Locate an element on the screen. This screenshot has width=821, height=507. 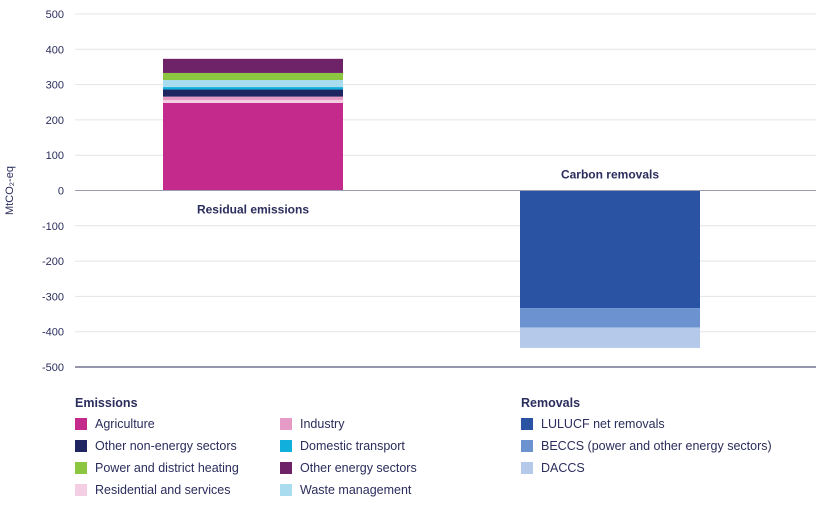
legend-label: Residential and services is located at coordinates (163, 490).